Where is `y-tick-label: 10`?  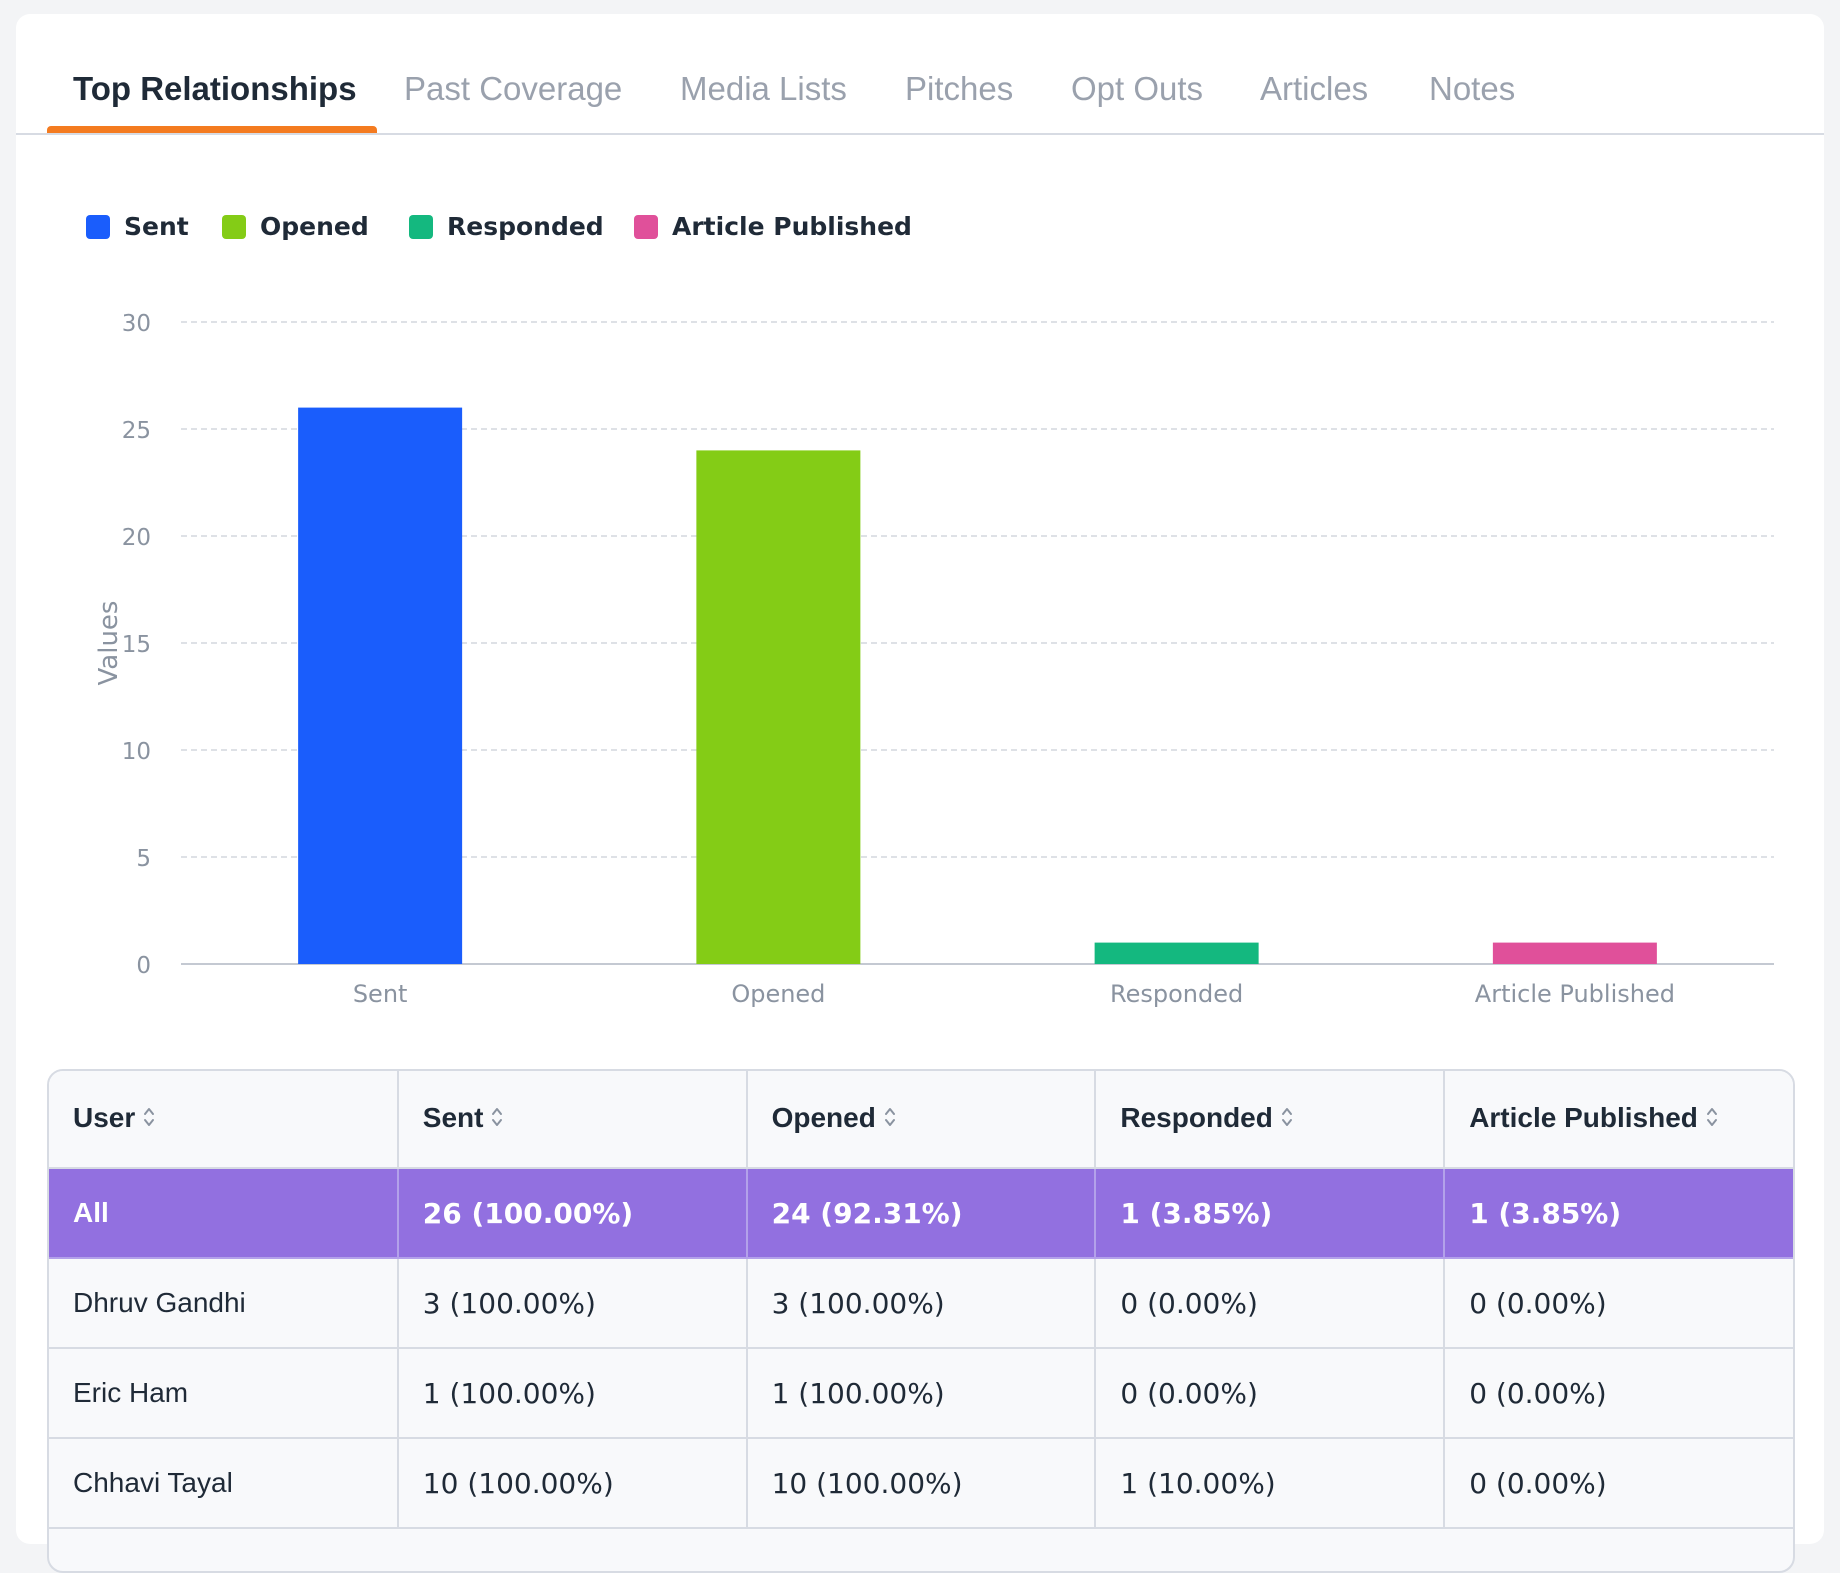 y-tick-label: 10 is located at coordinates (136, 752).